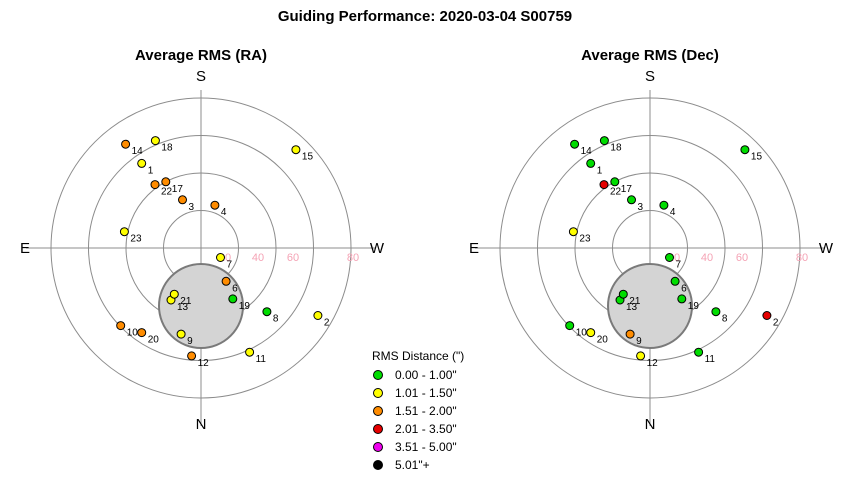 The image size is (850, 480). Describe the element at coordinates (425, 16) in the screenshot. I see `page-title: Guiding Performance: 2020-03-04 S00759` at that location.